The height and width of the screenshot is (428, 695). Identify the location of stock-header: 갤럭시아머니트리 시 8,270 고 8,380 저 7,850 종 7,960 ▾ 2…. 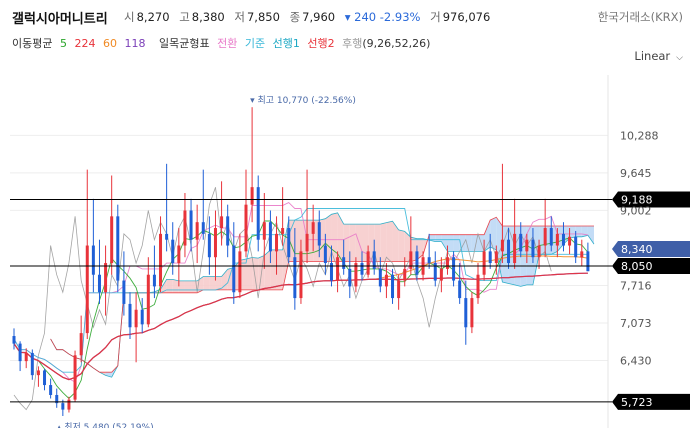
(347, 16).